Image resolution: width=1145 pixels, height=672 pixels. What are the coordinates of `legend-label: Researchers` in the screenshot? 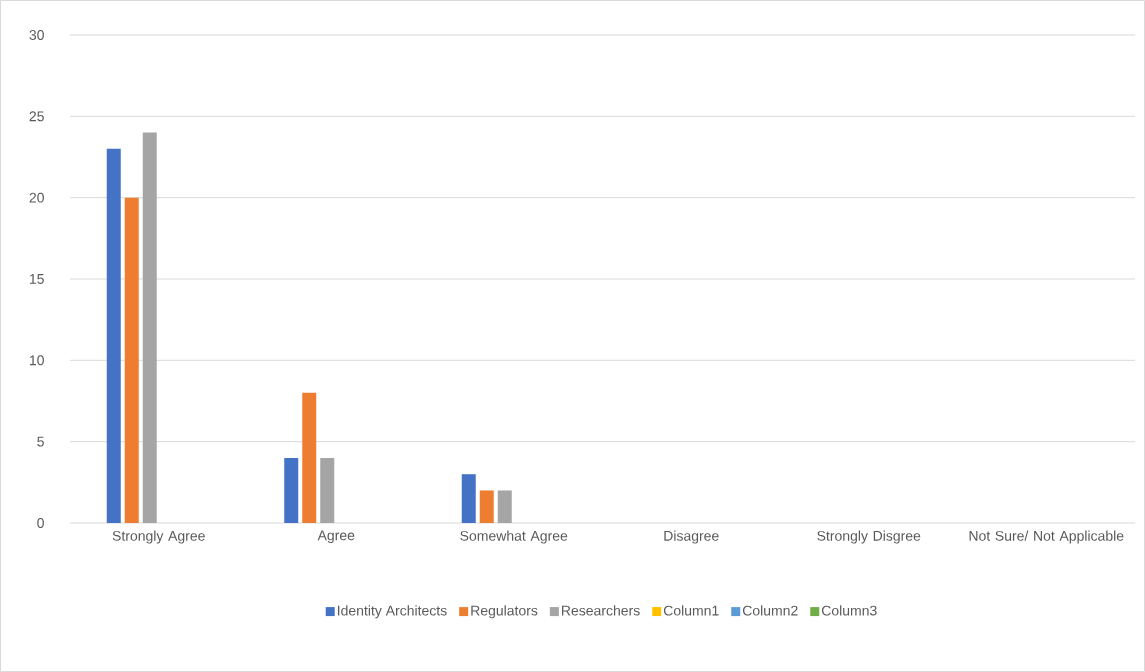 It's located at (601, 610).